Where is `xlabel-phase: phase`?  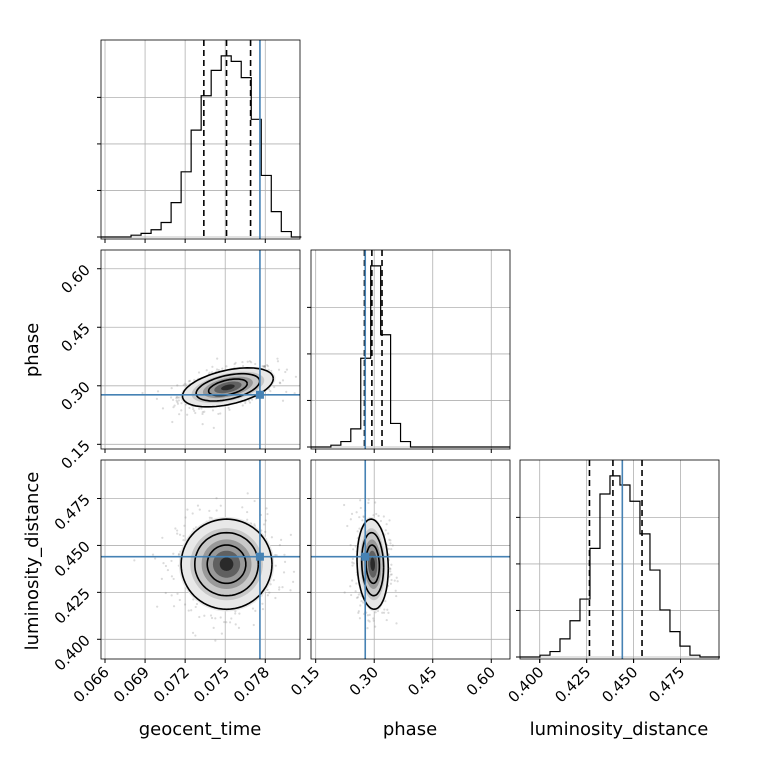
xlabel-phase: phase is located at coordinates (410, 729).